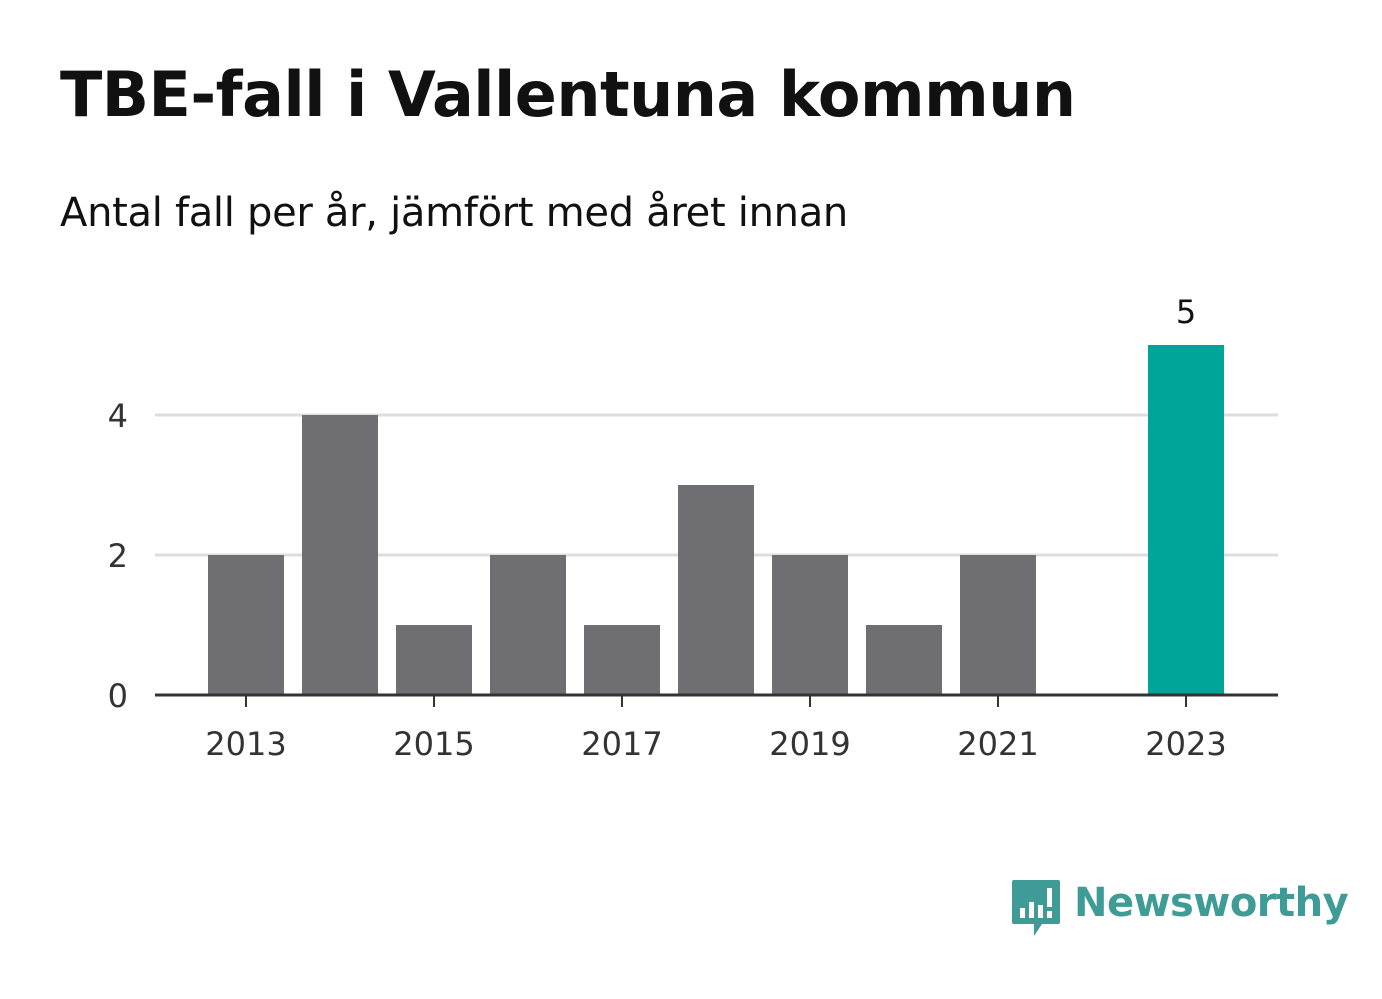 This screenshot has height=999, width=1382. I want to click on chart-title: TBE-fall i Vallentuna kommun, so click(568, 94).